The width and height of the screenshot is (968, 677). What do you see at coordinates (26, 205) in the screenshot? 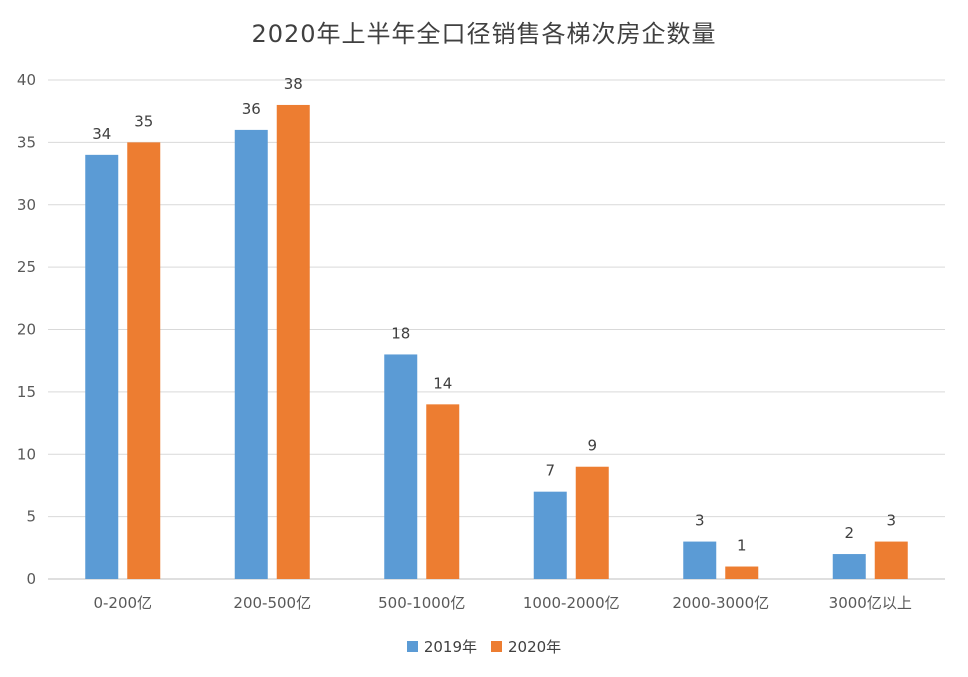
I see `y-tick-label: 30` at bounding box center [26, 205].